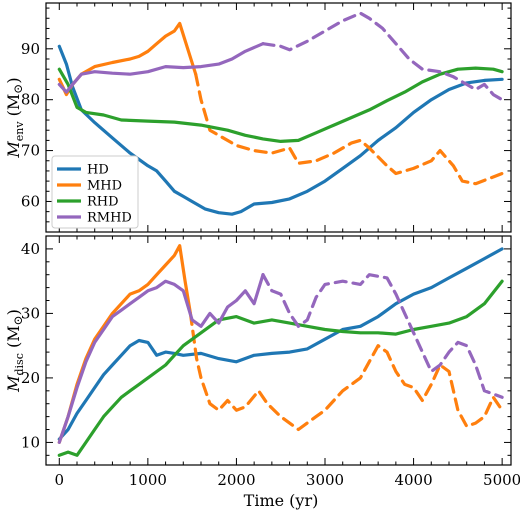 The height and width of the screenshot is (520, 520). I want to click on x-tick-label: 4000, so click(413, 480).